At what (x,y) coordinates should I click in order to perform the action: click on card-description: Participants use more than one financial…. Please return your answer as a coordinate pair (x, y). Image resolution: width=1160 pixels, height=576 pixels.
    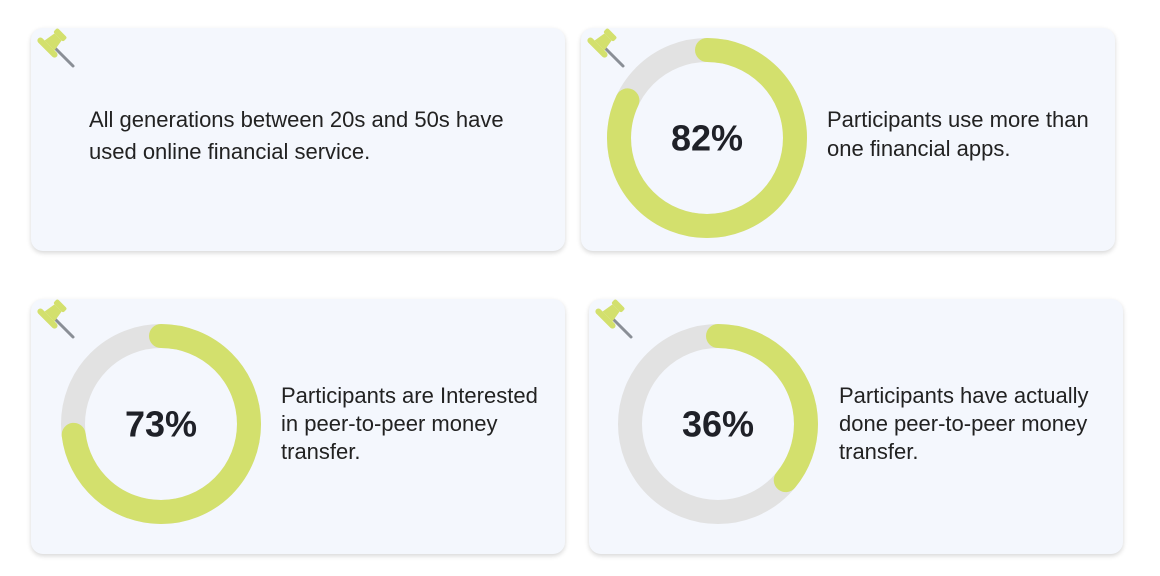
    Looking at the image, I should click on (958, 134).